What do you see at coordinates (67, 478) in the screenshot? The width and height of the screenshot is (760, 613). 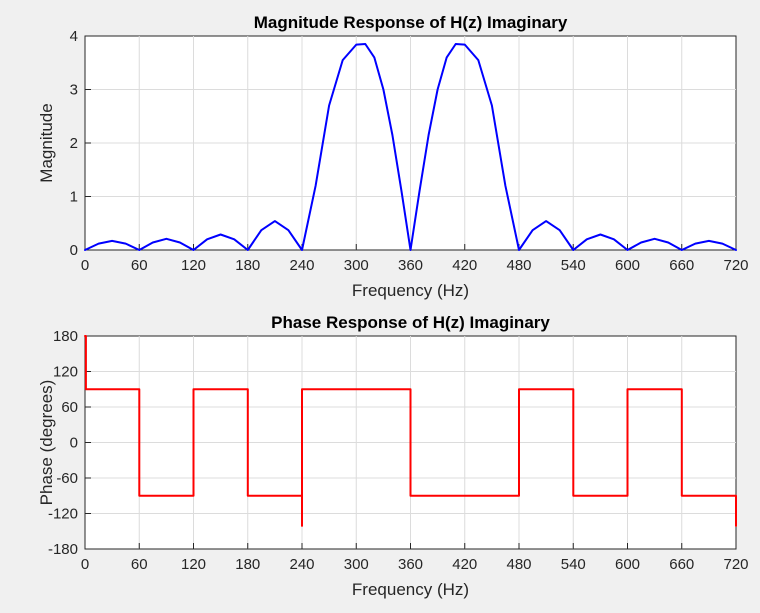 I see `phase-y-tick-label: -60` at bounding box center [67, 478].